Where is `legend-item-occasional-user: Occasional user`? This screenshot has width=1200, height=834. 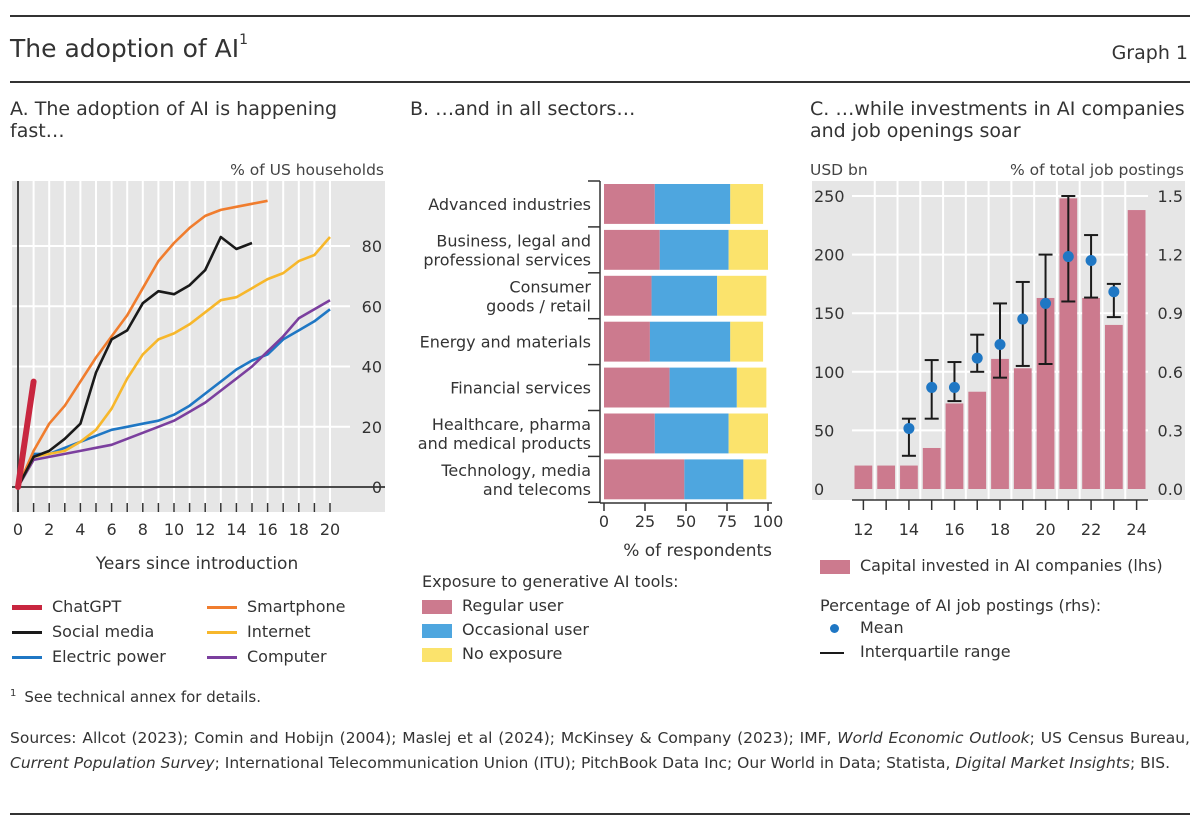
legend-item-occasional-user: Occasional user is located at coordinates (505, 630).